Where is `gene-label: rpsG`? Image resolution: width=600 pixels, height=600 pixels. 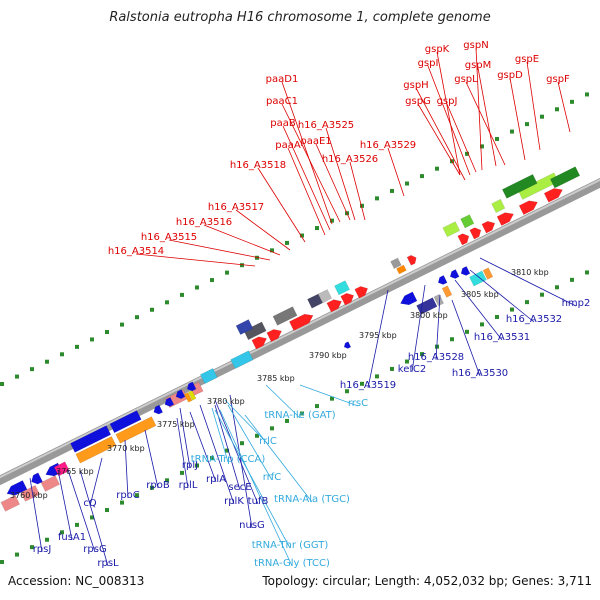 gene-label: rpsG is located at coordinates (94, 549).